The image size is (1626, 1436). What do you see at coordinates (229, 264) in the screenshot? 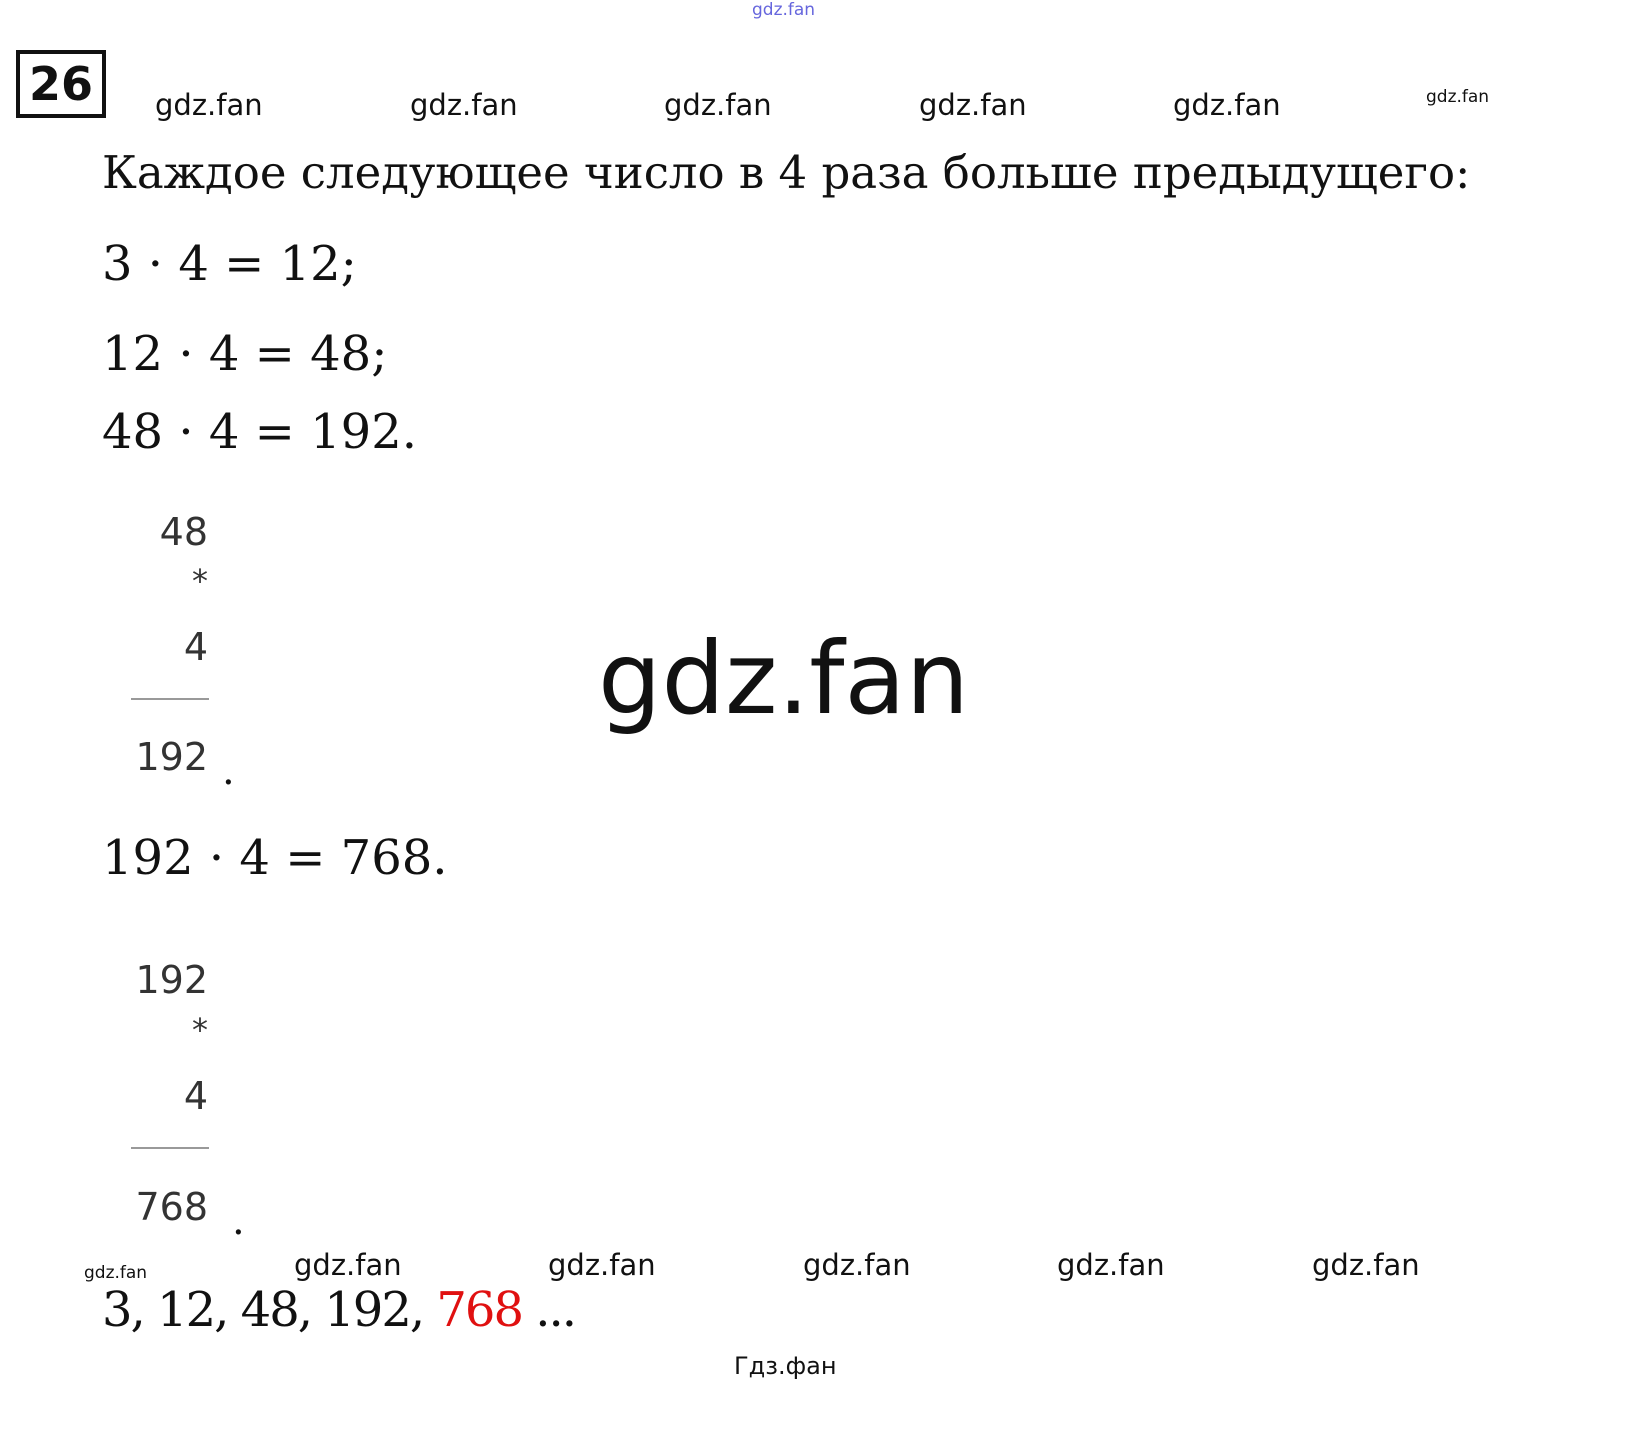
I see `equation: 3 · 4 = 12;` at bounding box center [229, 264].